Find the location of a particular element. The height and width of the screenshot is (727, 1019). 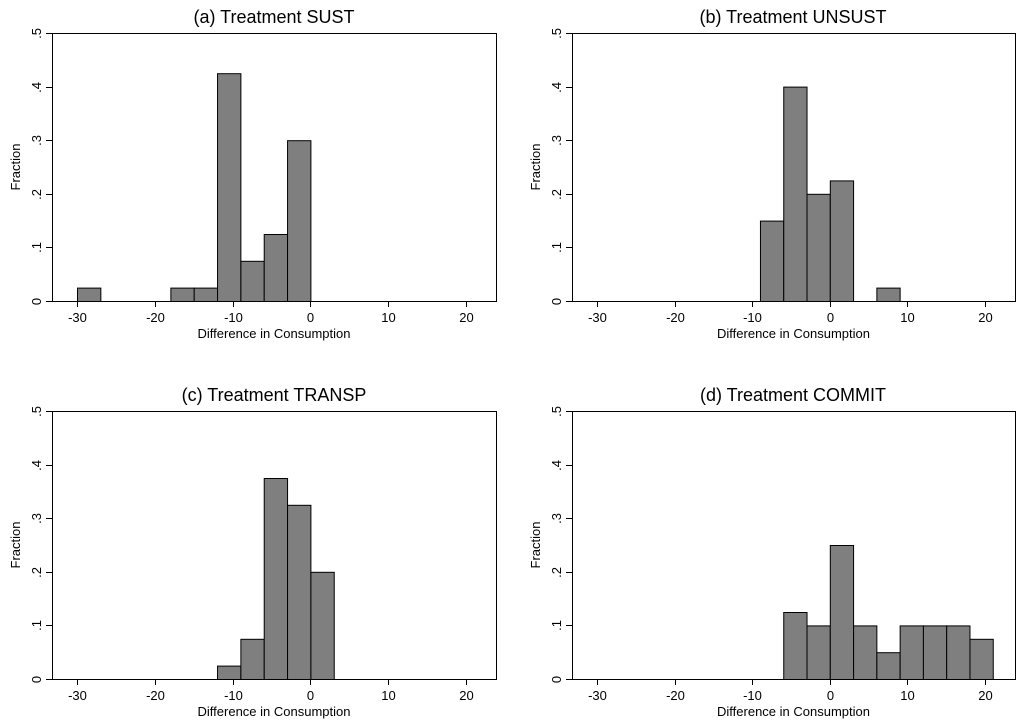

panel-title: (a) Treatment SUST is located at coordinates (273, 17).